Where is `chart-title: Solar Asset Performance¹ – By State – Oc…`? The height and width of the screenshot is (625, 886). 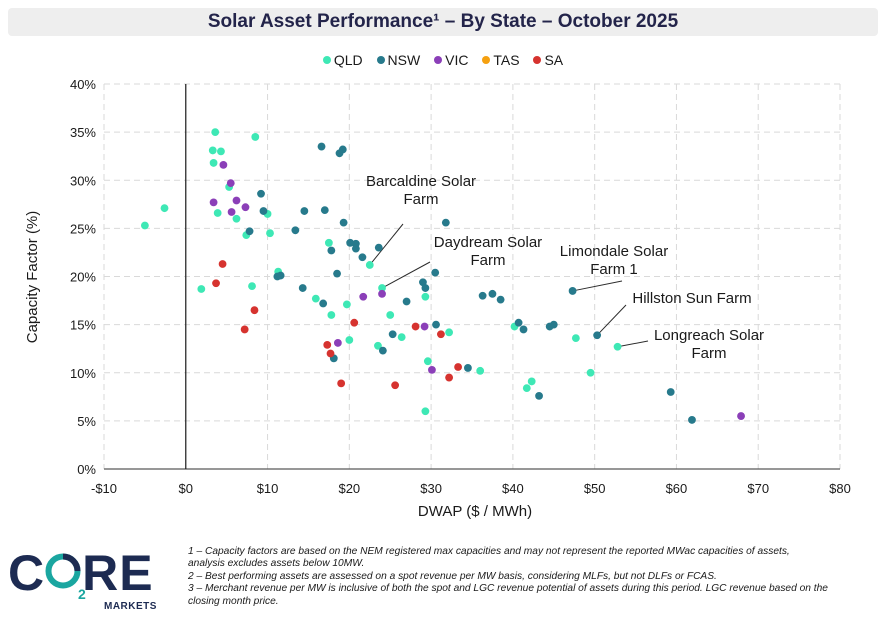
chart-title: Solar Asset Performance¹ – By State – Oc… is located at coordinates (443, 21).